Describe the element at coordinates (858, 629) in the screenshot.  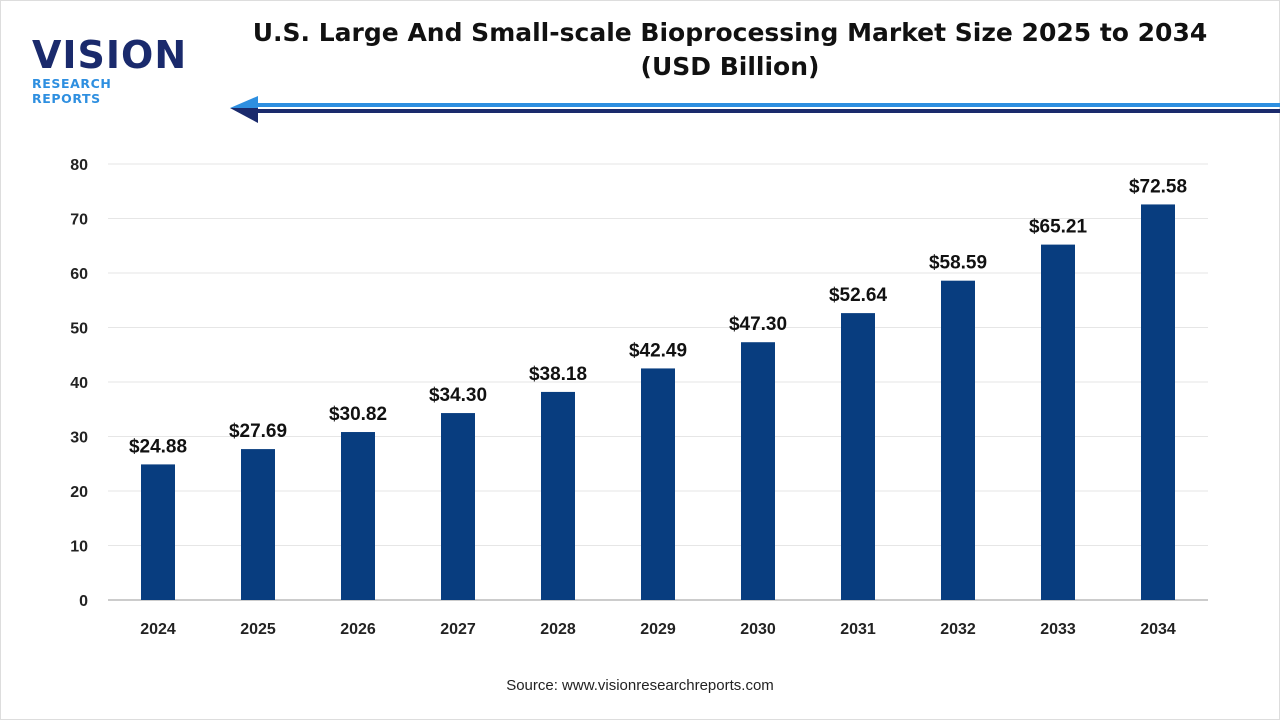
I see `x-tick-label: 2031` at that location.